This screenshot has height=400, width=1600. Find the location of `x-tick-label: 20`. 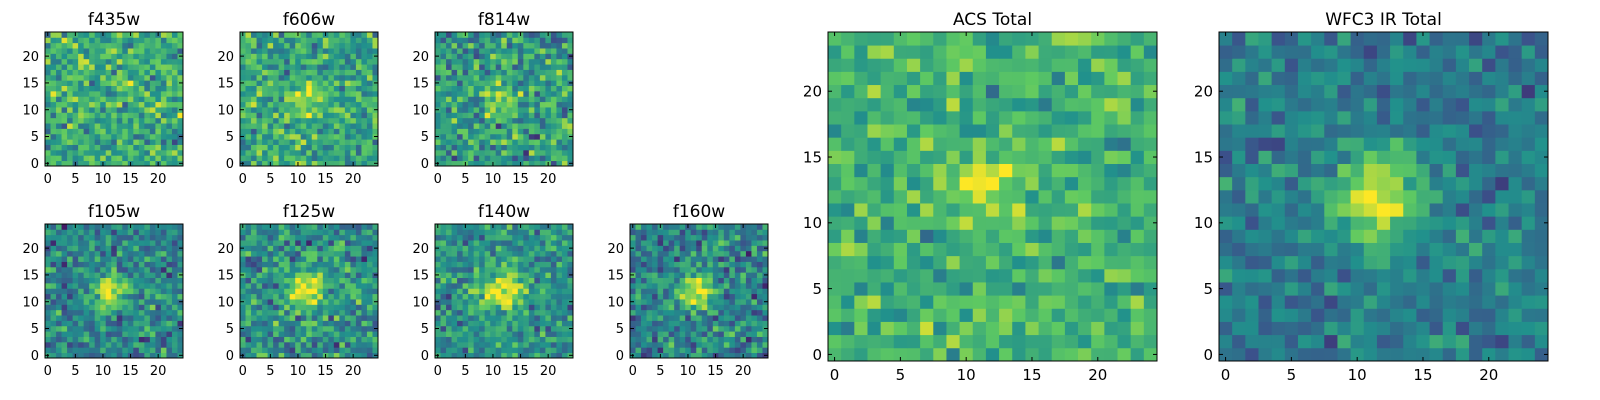

x-tick-label: 20 is located at coordinates (158, 371).